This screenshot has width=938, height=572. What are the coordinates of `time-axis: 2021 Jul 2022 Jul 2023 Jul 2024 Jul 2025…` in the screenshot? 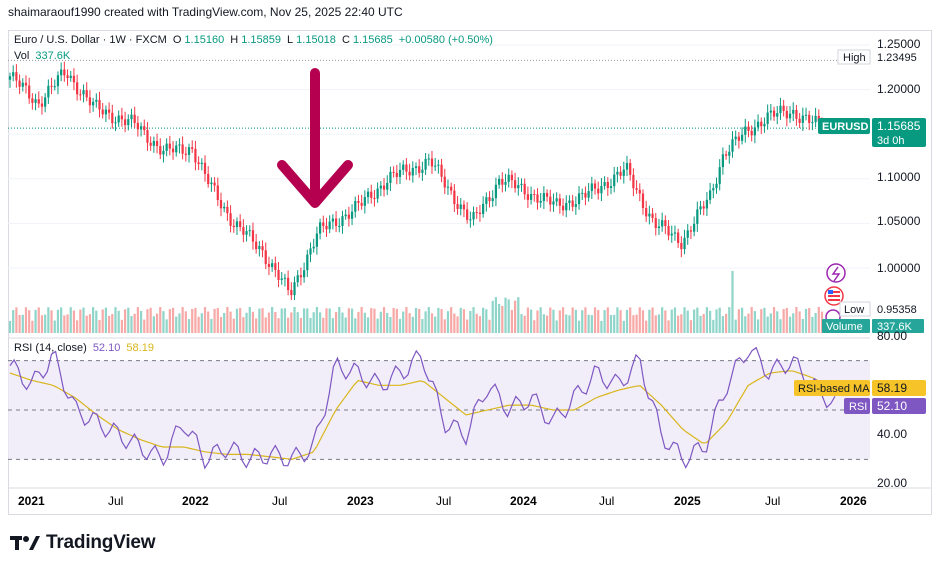 It's located at (442, 501).